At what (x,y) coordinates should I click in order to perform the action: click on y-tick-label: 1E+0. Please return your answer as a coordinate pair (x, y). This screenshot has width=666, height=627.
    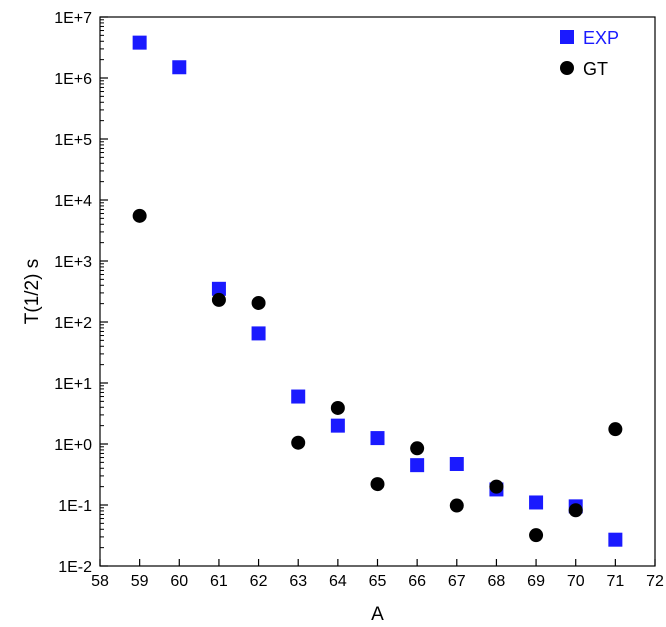
    Looking at the image, I should click on (73, 445).